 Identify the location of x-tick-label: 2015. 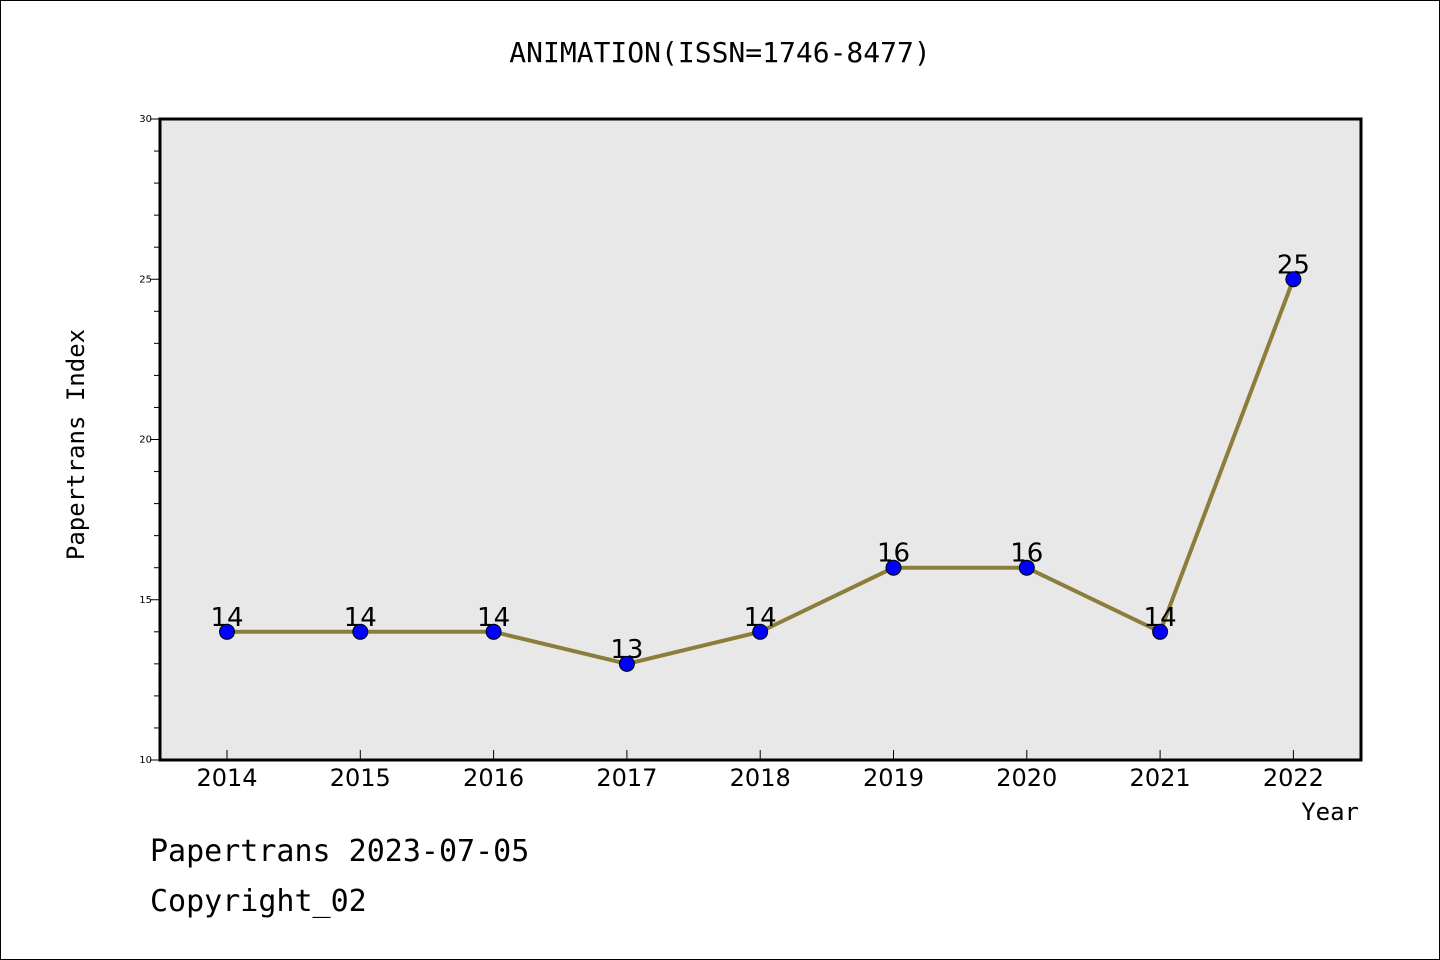
(360, 778).